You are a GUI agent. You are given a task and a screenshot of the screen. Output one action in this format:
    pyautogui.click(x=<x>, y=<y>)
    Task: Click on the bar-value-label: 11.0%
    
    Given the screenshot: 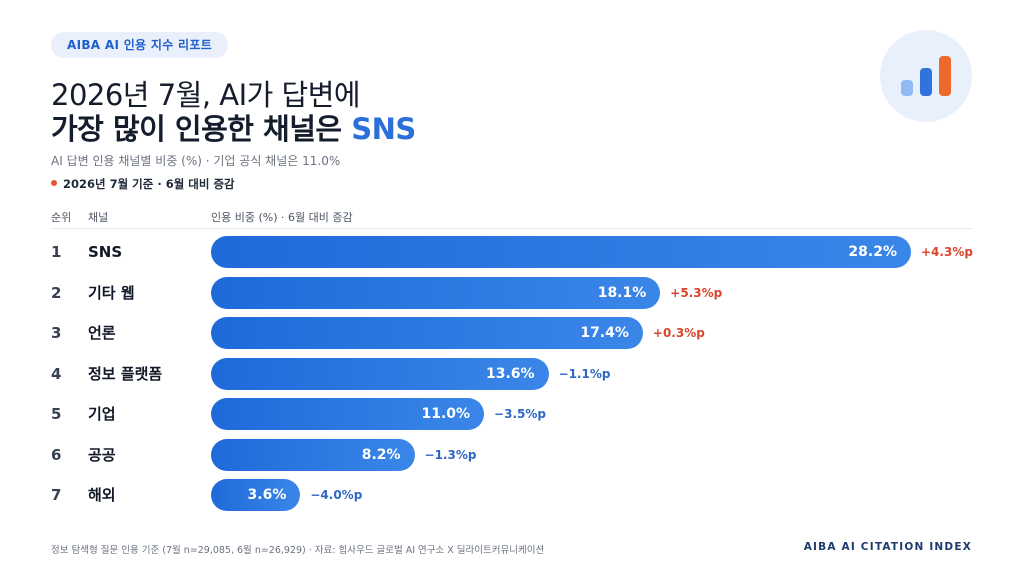 What is the action you would take?
    pyautogui.click(x=446, y=414)
    